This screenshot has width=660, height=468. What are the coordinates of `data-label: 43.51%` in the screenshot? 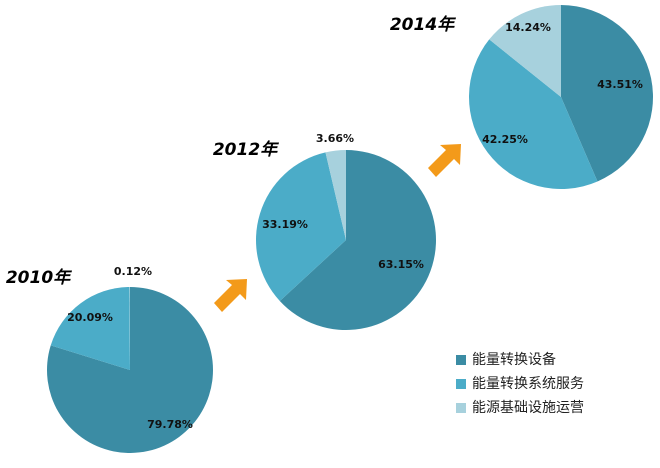 It's located at (620, 84).